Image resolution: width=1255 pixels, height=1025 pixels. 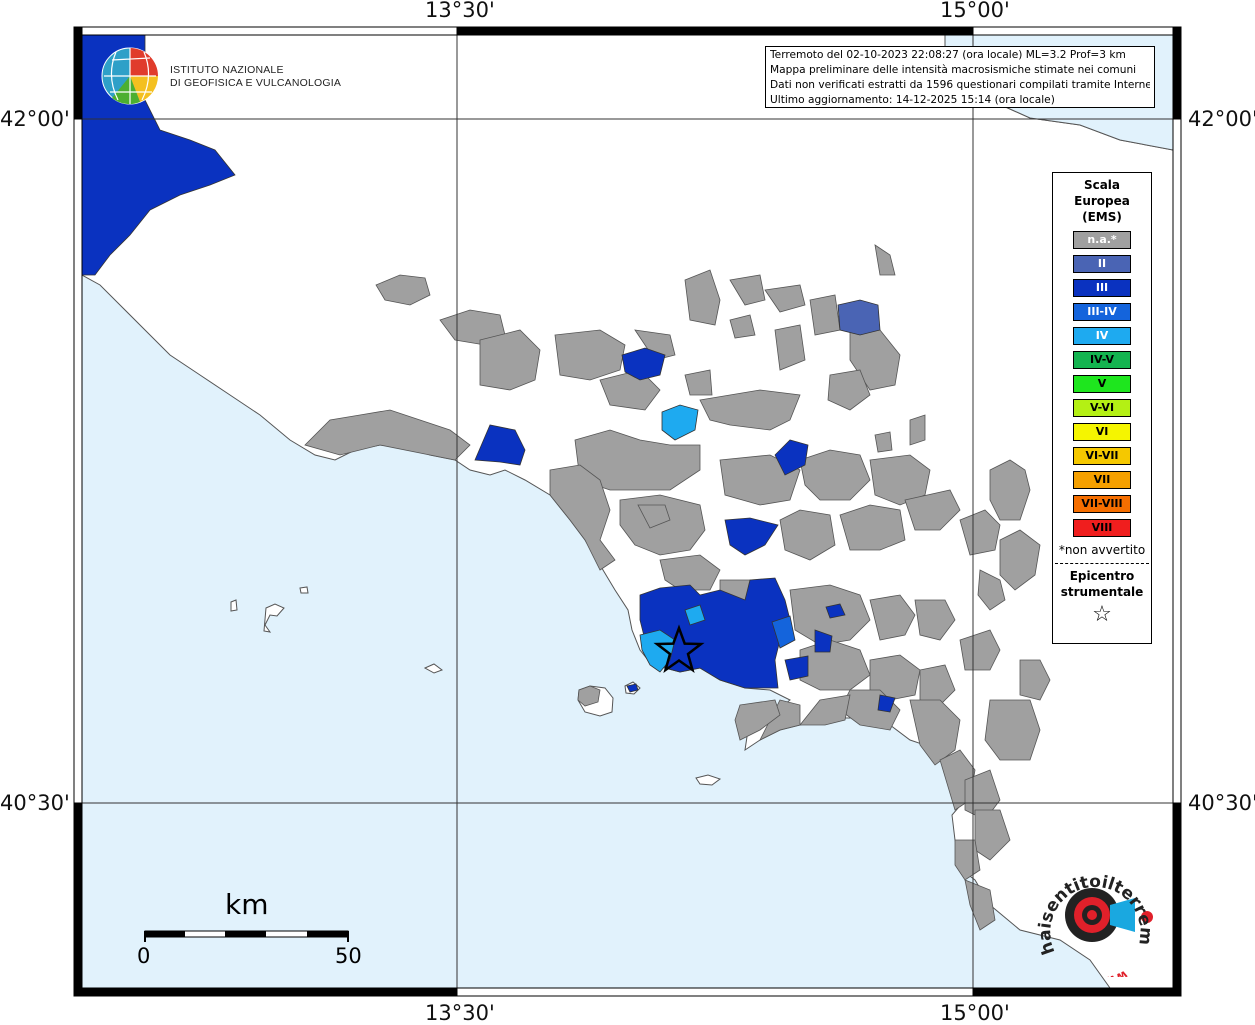 I want to click on legend-item: VII, so click(x=1102, y=480).